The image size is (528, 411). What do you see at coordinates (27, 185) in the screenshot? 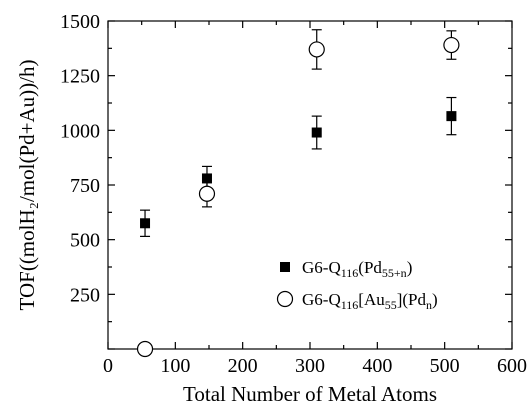
I see `y-axis-title: TOF((molH₂/mol(Pd+Au))/h)` at bounding box center [27, 185].